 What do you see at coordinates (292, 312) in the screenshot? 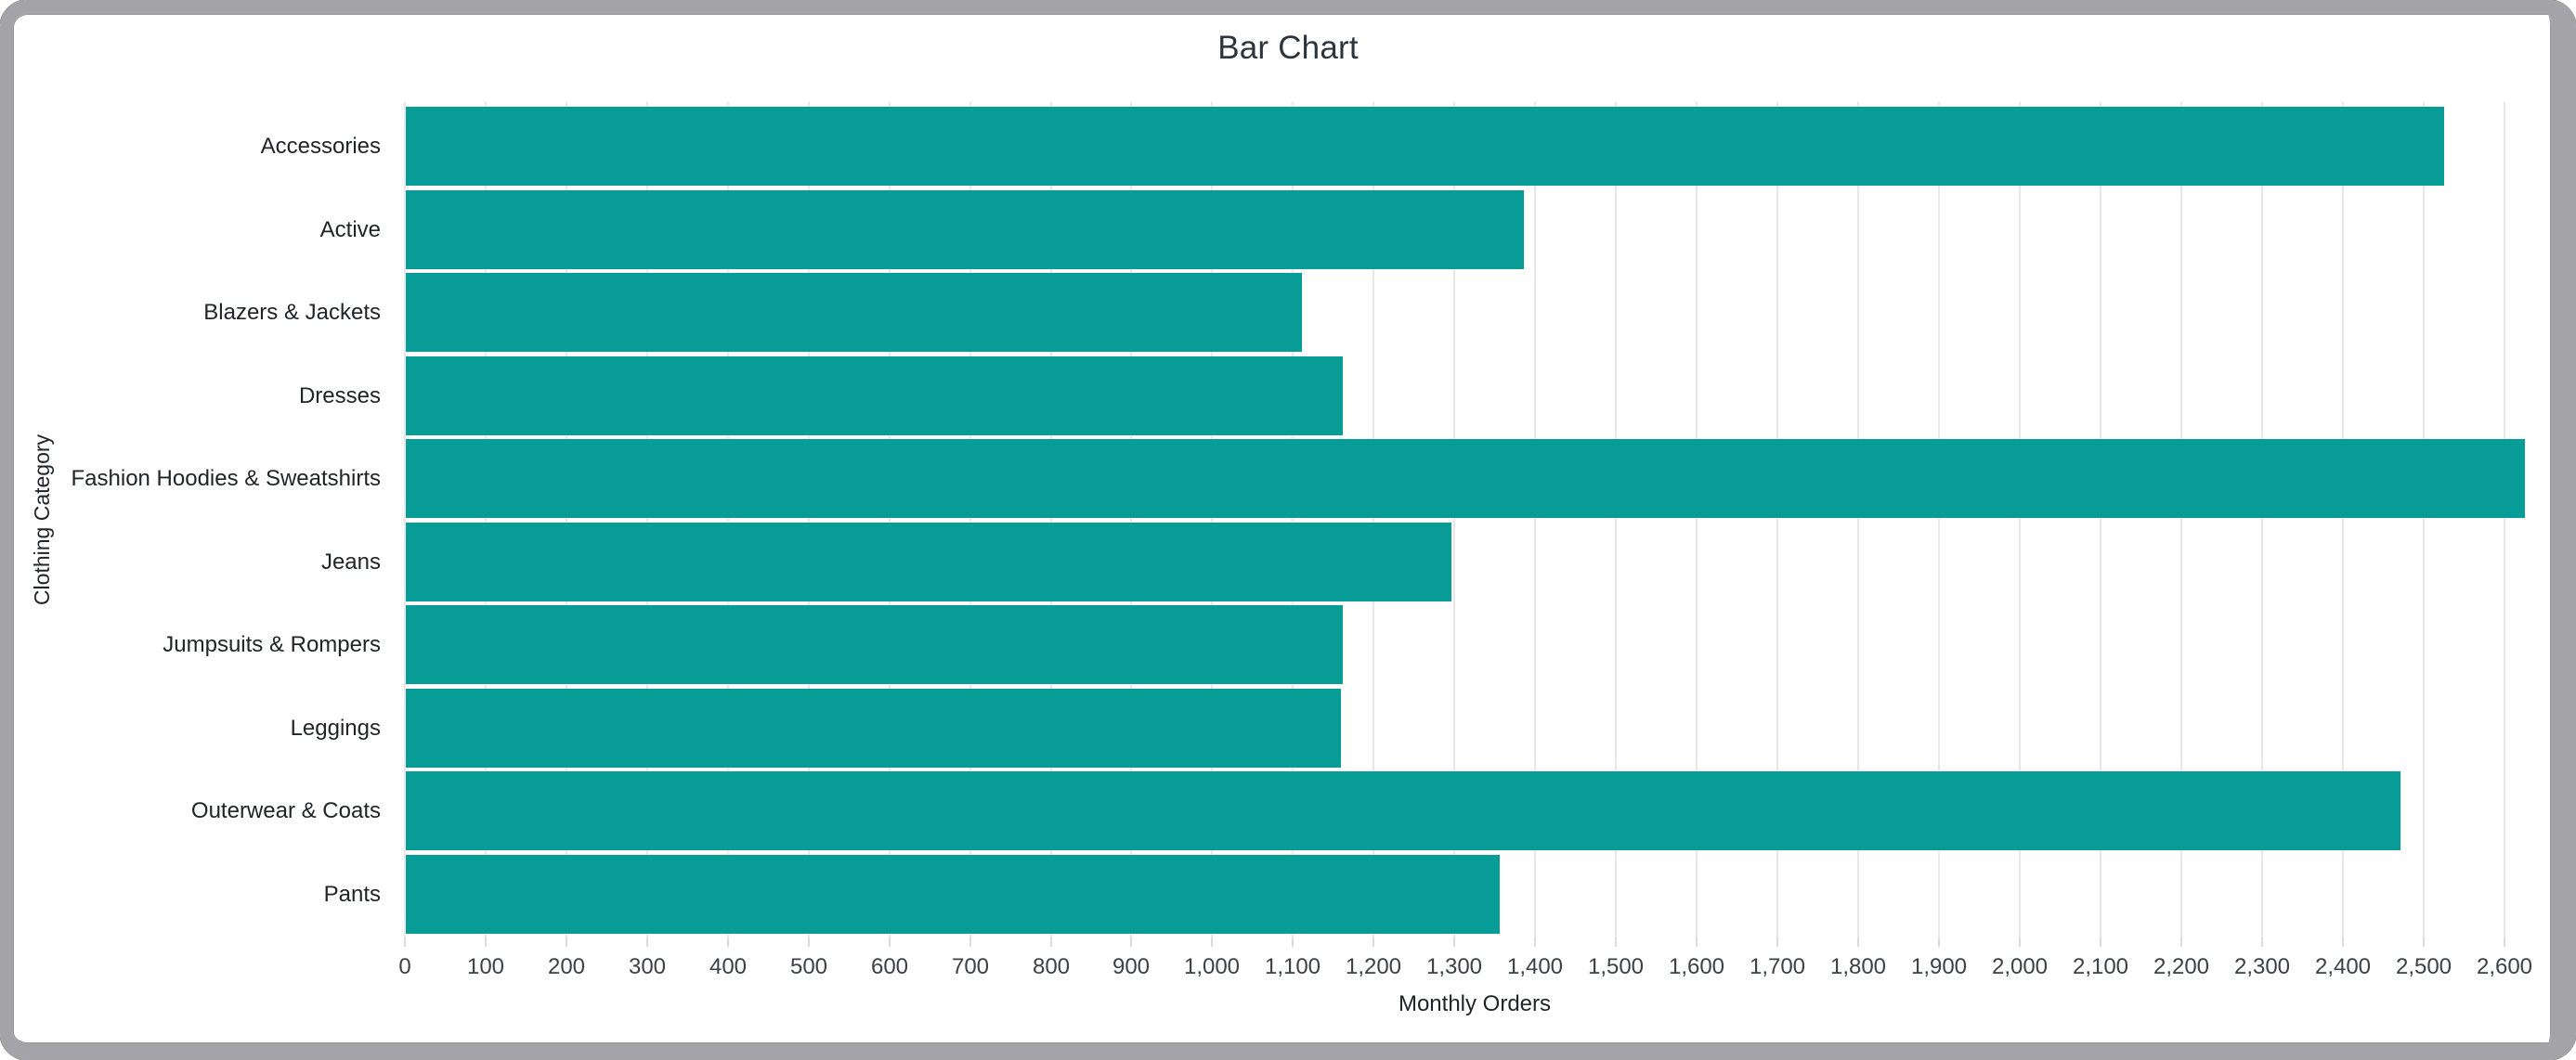
I see `y-axis-category-label: Blazers & Jackets` at bounding box center [292, 312].